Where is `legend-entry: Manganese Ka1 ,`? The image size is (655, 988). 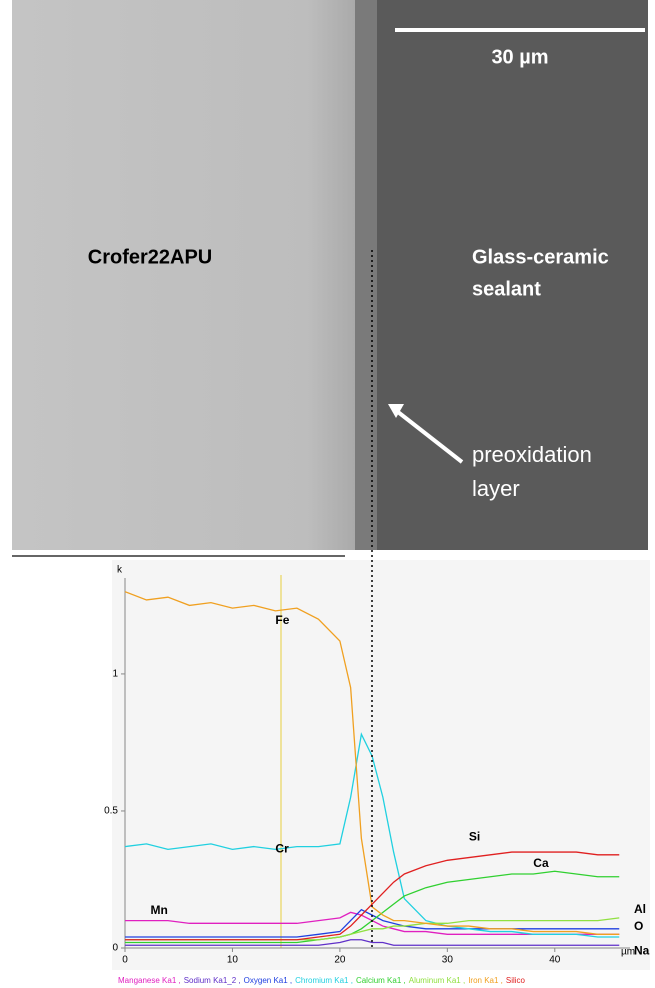
legend-entry: Manganese Ka1 , is located at coordinates (149, 980).